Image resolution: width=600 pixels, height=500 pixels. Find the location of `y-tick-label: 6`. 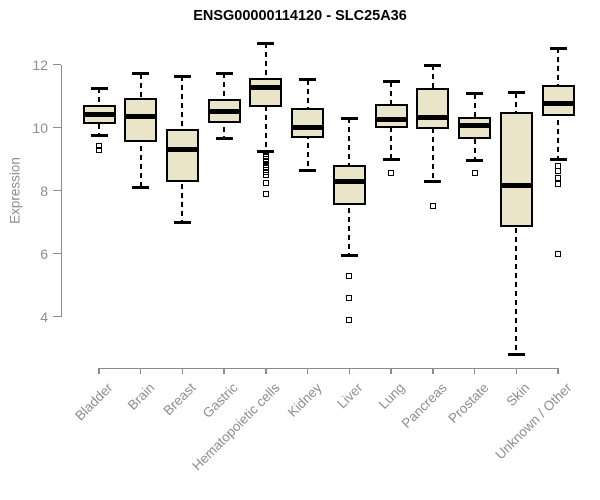

y-tick-label: 6 is located at coordinates (44, 253).